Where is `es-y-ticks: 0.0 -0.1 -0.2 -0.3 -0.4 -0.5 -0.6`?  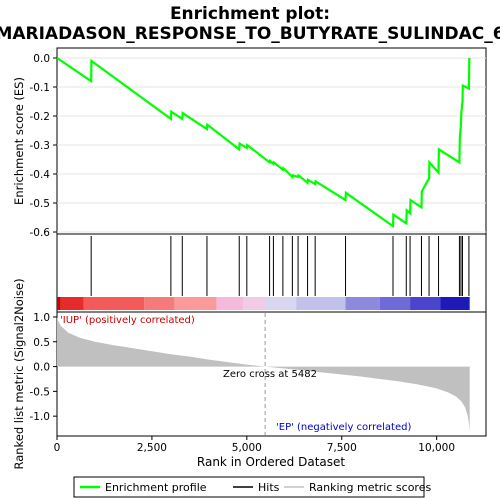 es-y-ticks: 0.0 -0.1 -0.2 -0.3 -0.4 -0.5 -0.6 is located at coordinates (43, 146).